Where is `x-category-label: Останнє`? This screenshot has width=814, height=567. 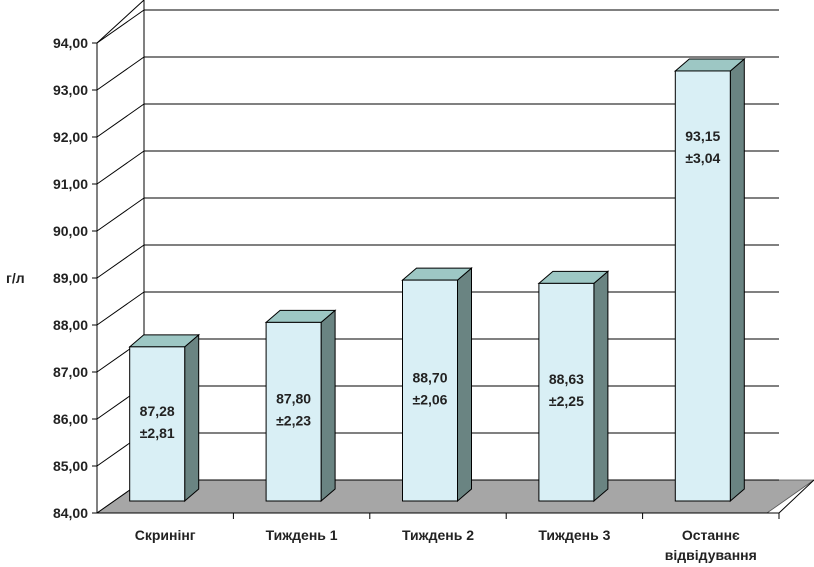
x-category-label: Останнє is located at coordinates (711, 535).